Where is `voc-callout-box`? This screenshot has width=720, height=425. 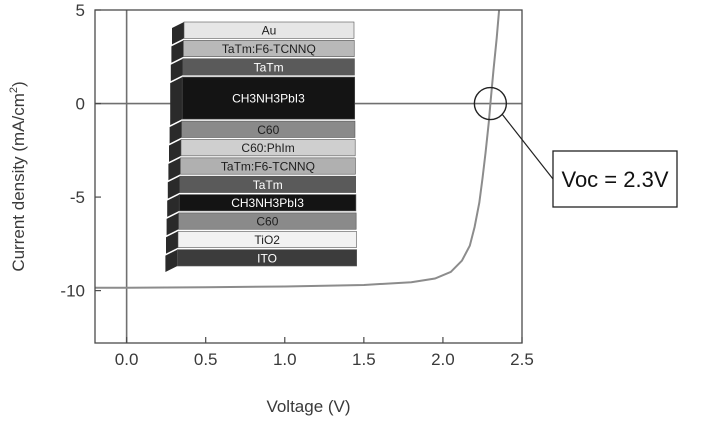 voc-callout-box is located at coordinates (615, 179).